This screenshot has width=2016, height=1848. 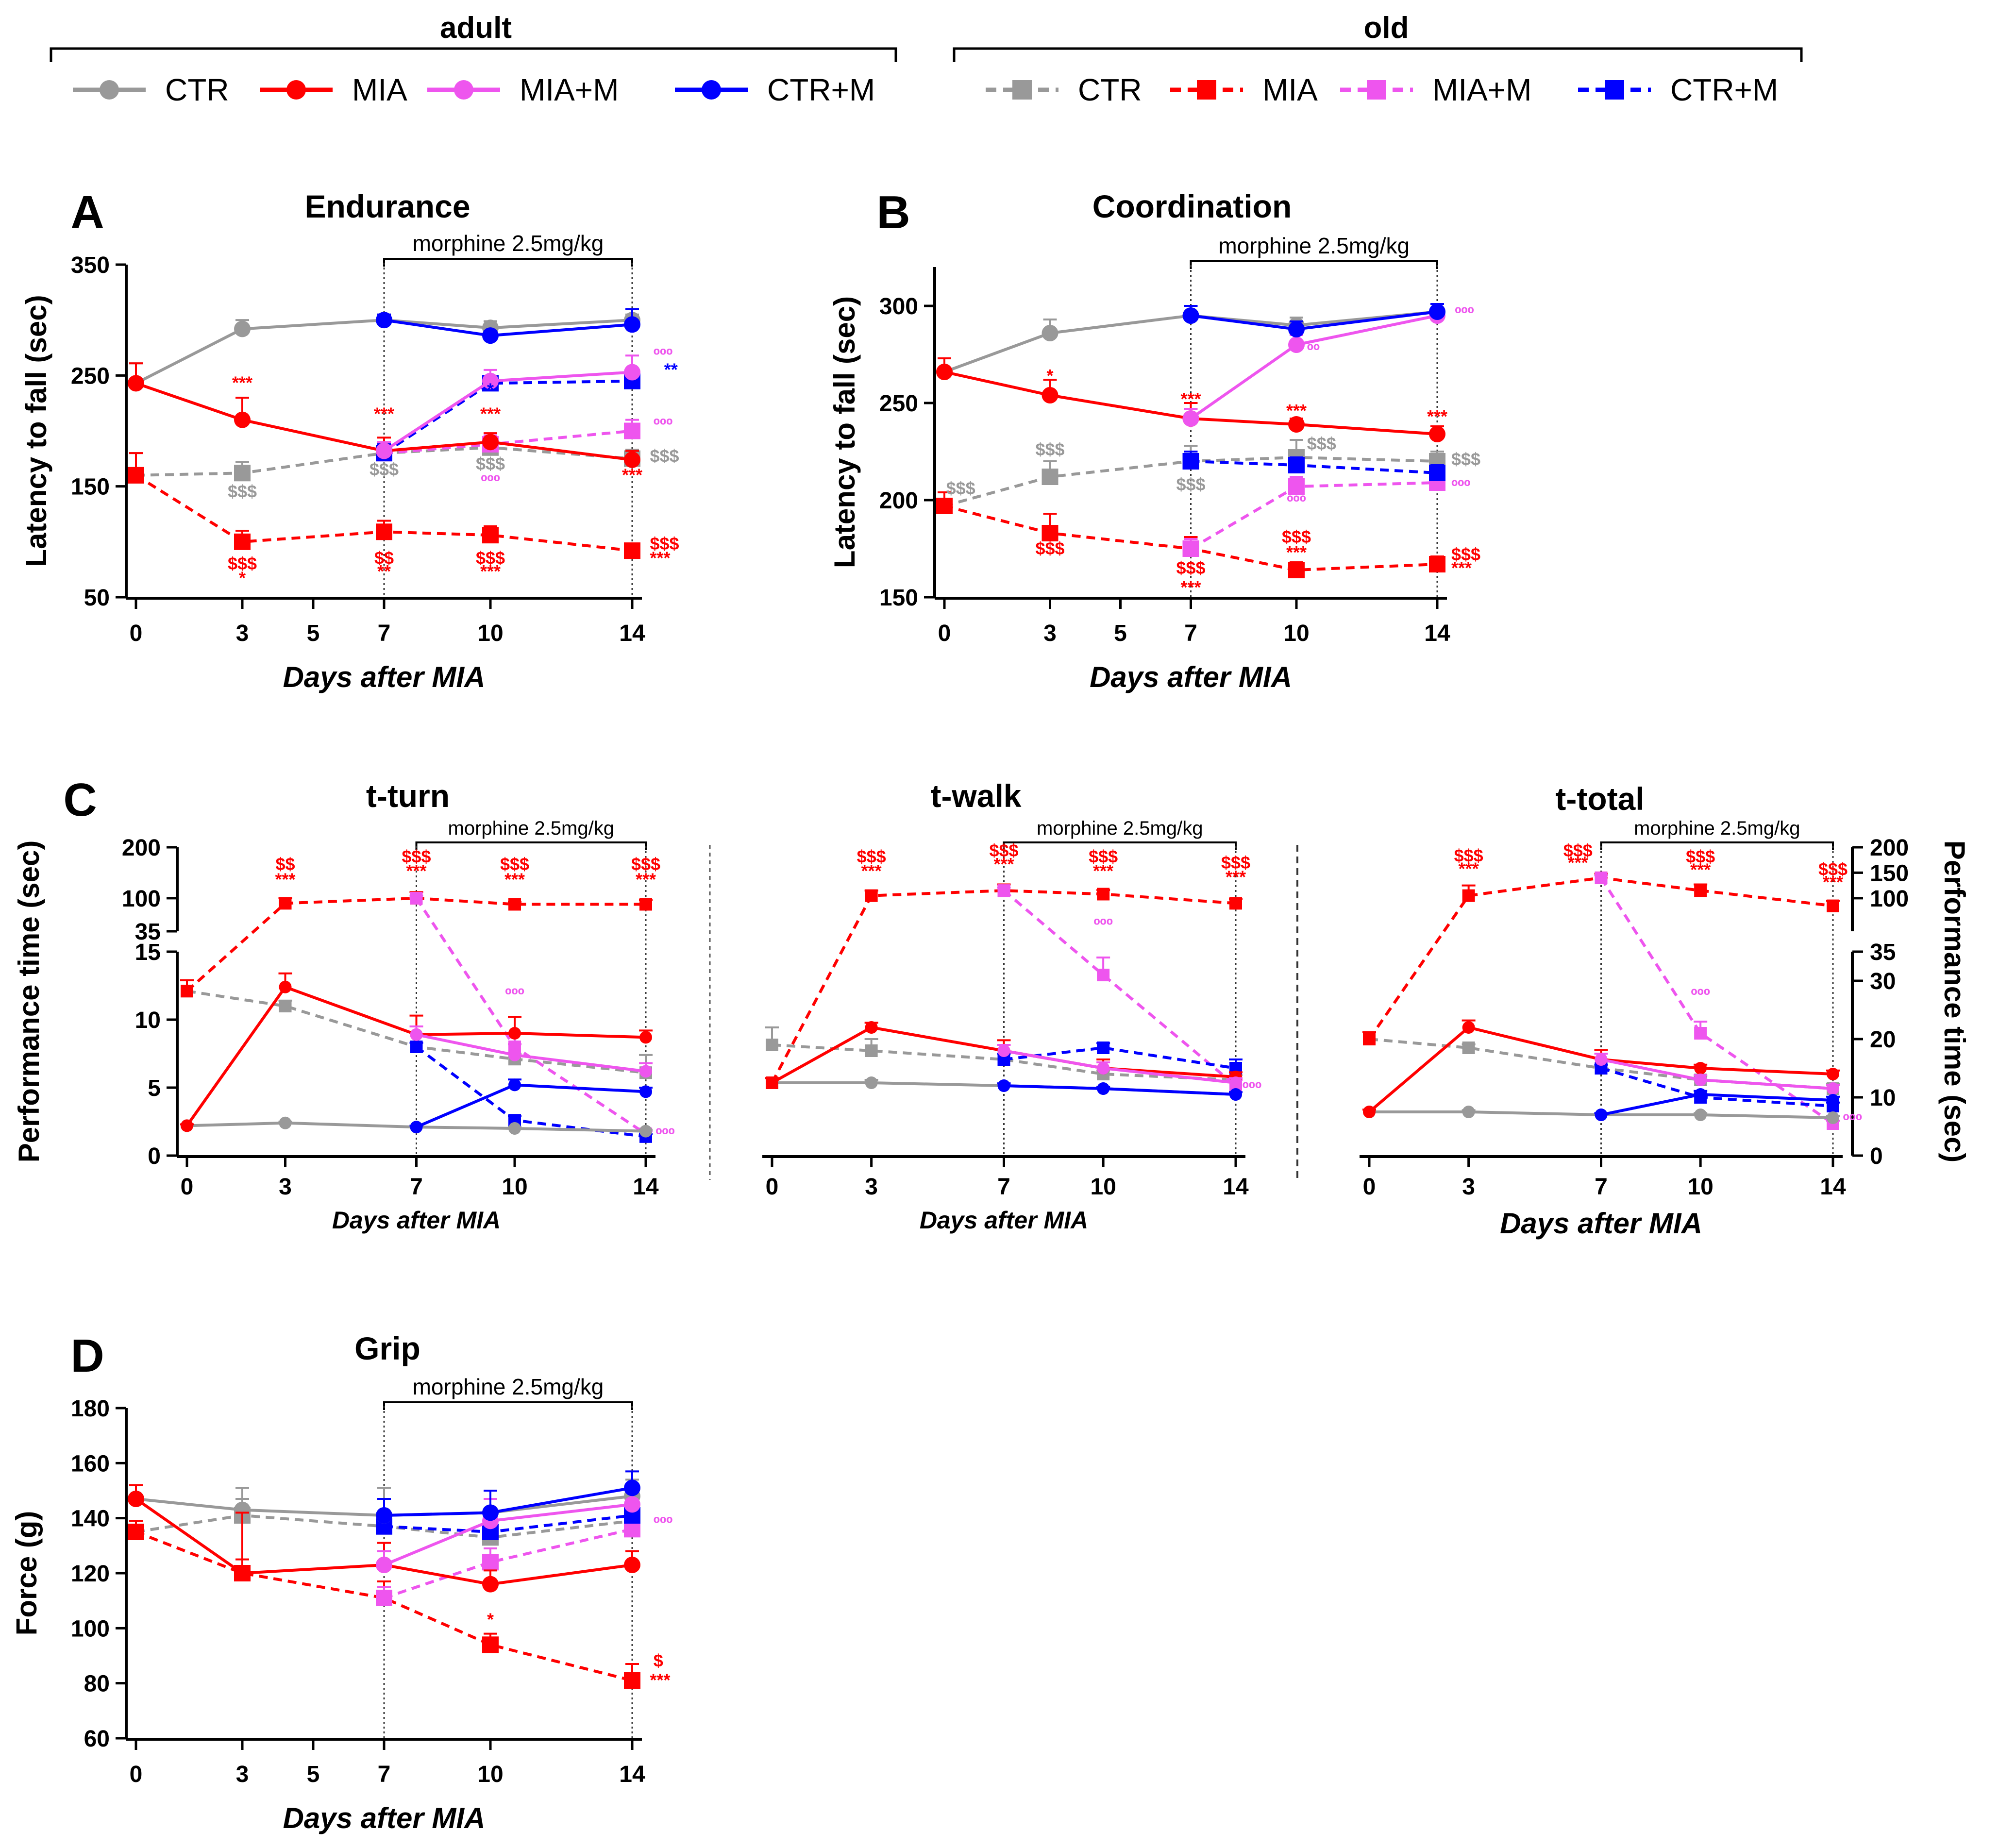 What do you see at coordinates (1883, 1040) in the screenshot?
I see `y-tick-label: 20` at bounding box center [1883, 1040].